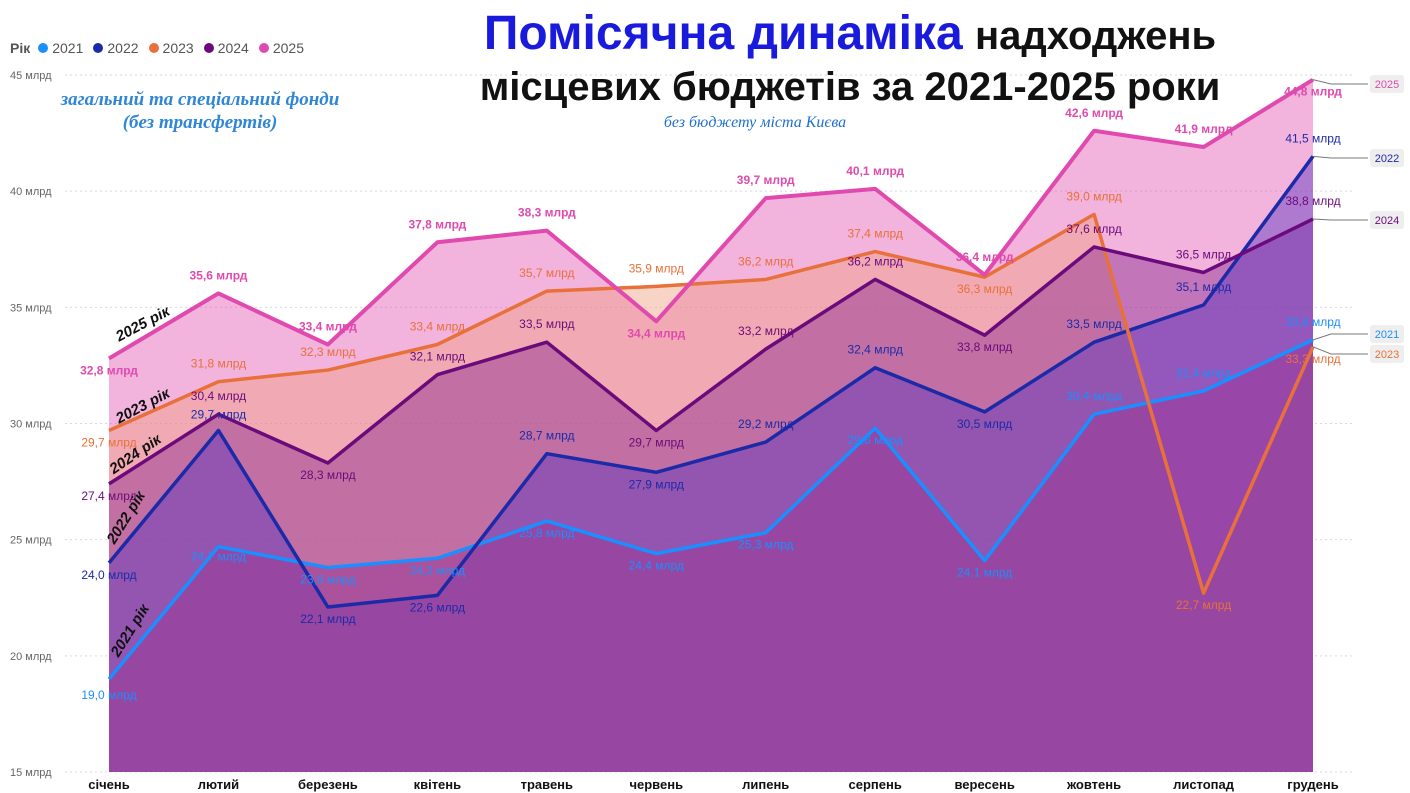 The width and height of the screenshot is (1410, 793). What do you see at coordinates (723, 33) in the screenshot?
I see `title-highlight: Помісячна динаміка` at bounding box center [723, 33].